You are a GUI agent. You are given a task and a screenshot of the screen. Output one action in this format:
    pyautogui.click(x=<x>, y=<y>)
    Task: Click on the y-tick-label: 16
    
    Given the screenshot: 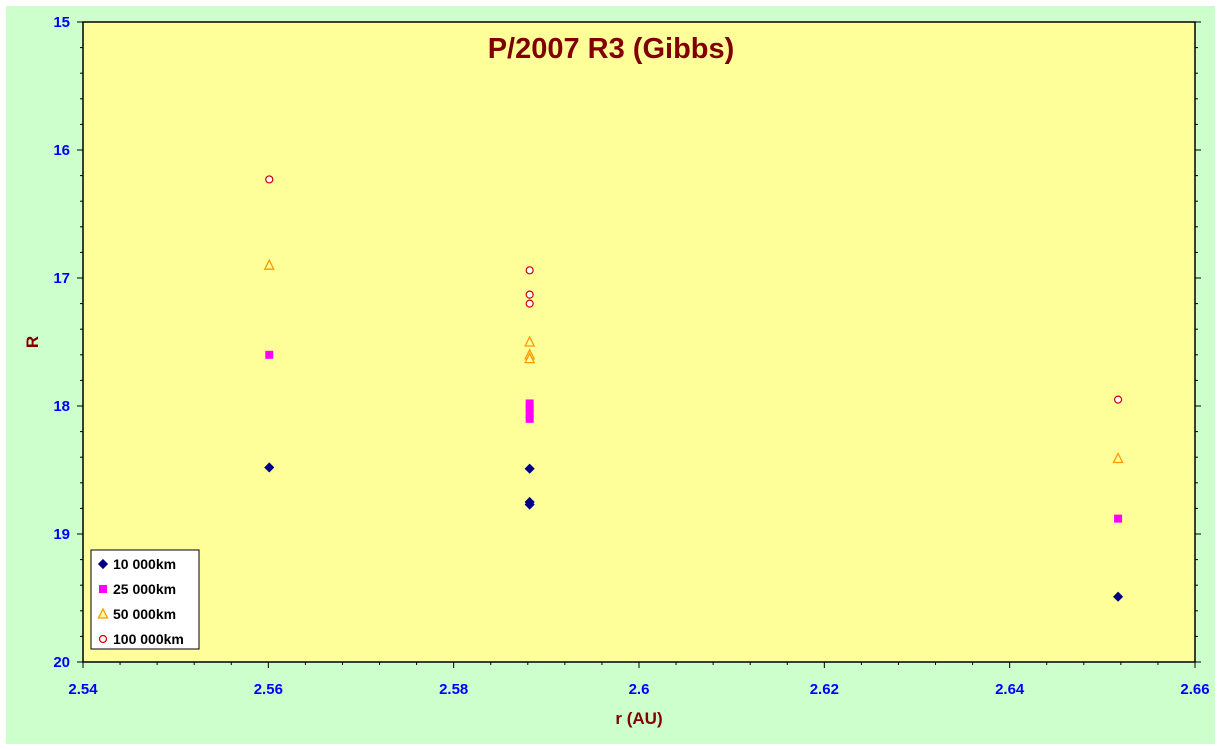 What is the action you would take?
    pyautogui.click(x=61, y=150)
    